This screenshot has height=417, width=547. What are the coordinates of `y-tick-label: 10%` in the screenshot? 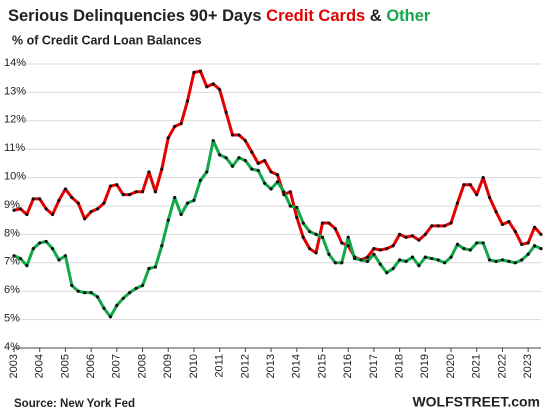 It's located at (15, 177).